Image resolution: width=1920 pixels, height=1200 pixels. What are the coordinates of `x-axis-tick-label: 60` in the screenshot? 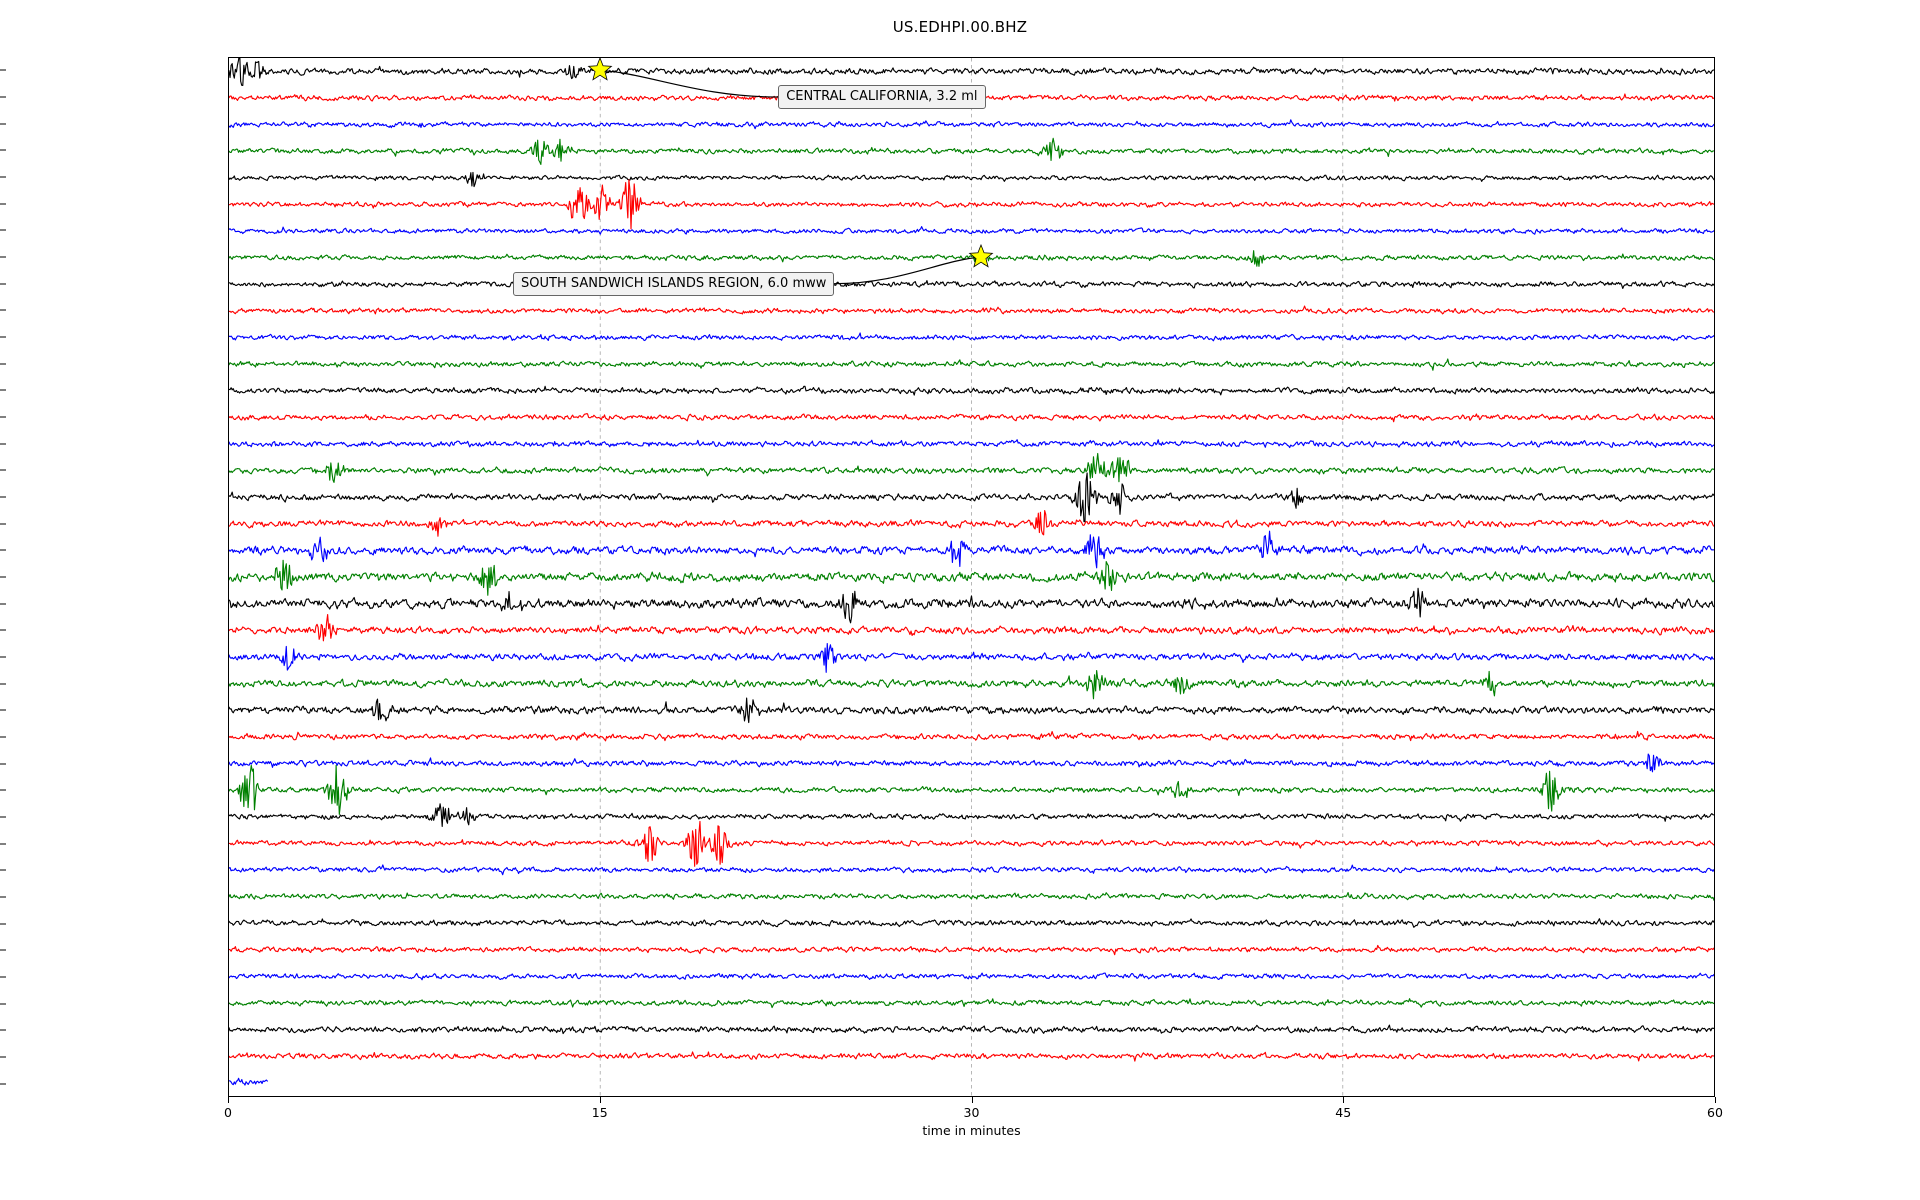 It's located at (1715, 1112).